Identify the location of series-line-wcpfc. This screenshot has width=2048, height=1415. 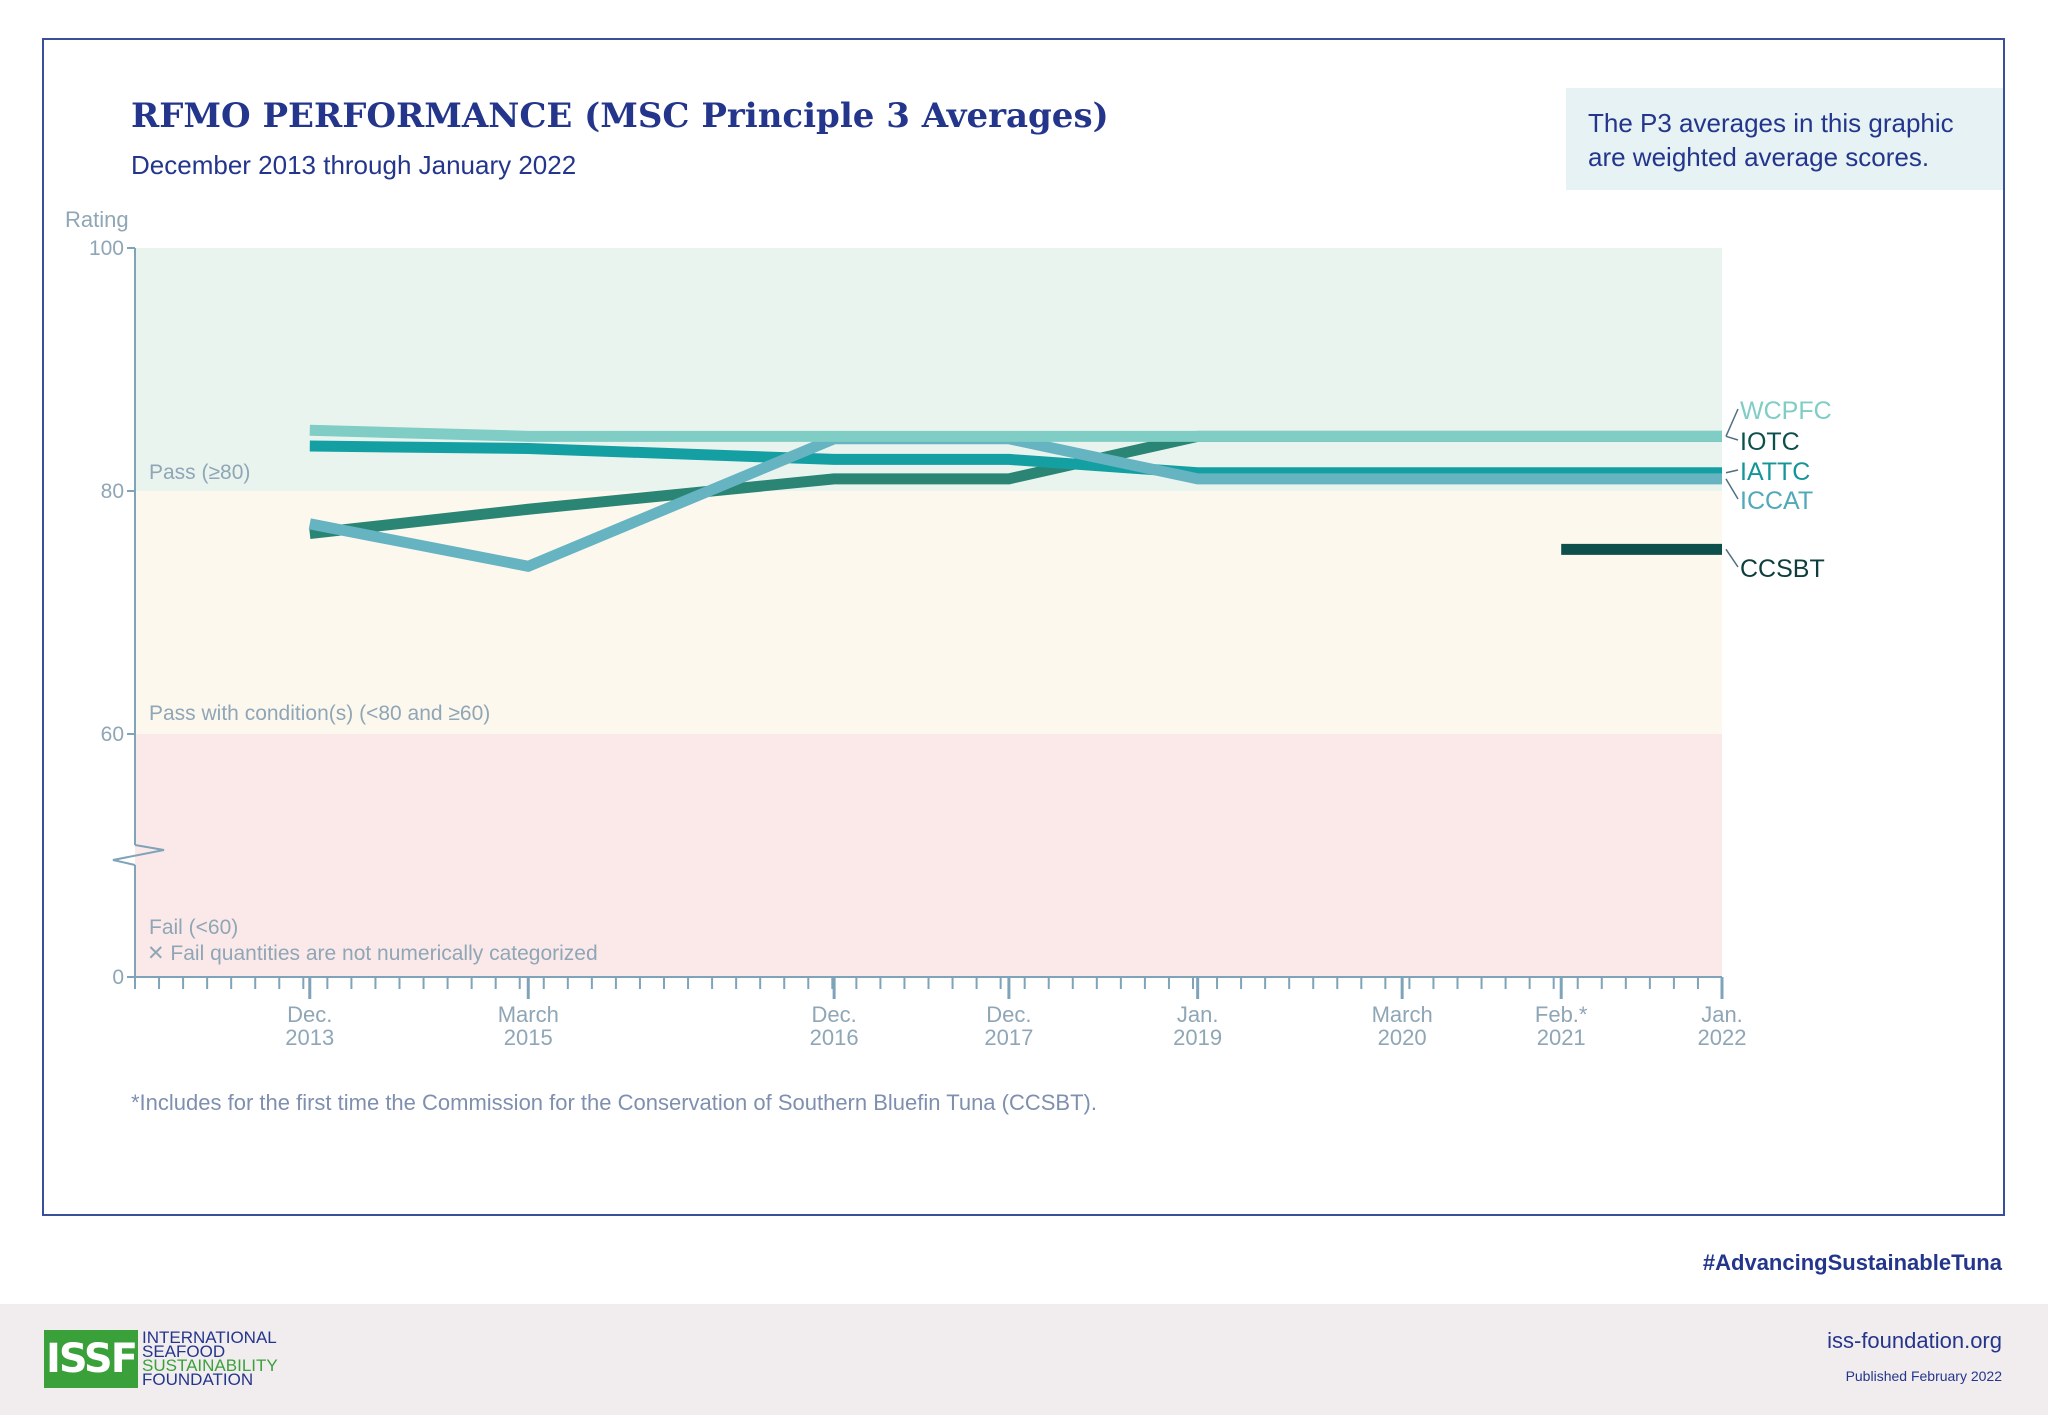
(1015, 433).